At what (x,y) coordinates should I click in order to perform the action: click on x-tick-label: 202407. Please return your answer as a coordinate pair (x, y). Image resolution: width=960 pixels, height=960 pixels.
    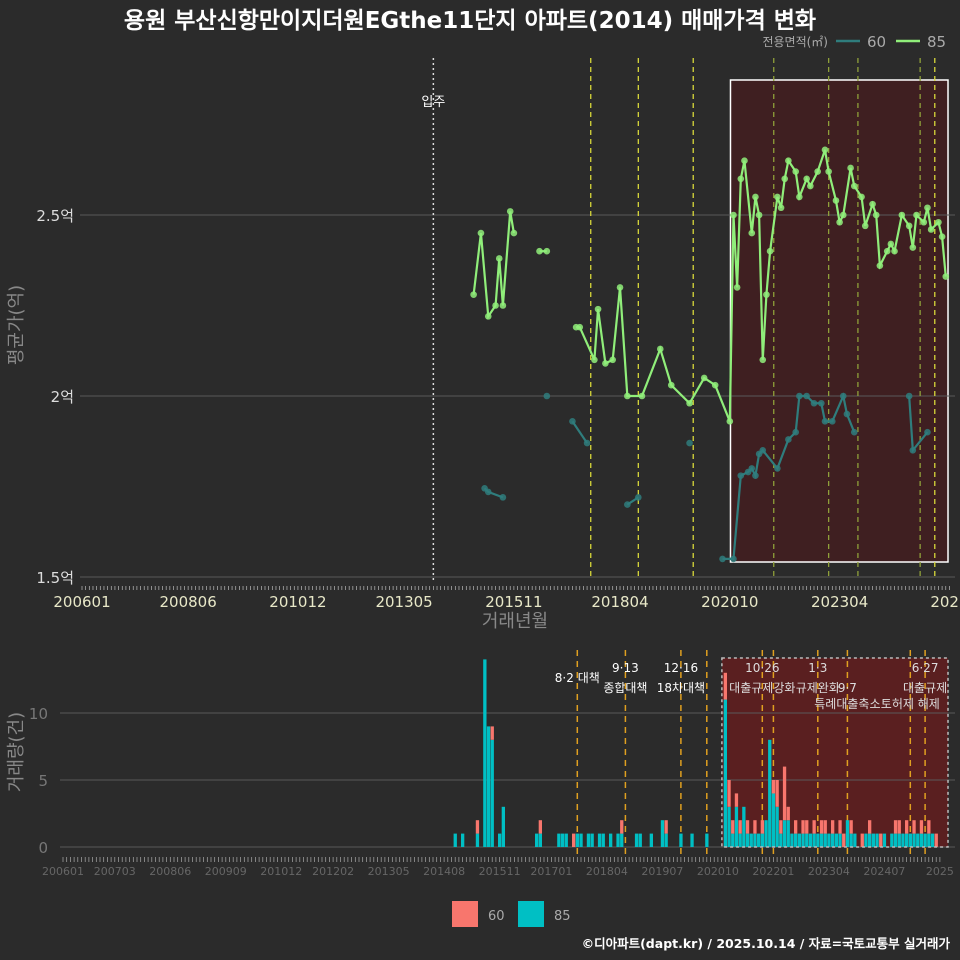
    Looking at the image, I should click on (884, 871).